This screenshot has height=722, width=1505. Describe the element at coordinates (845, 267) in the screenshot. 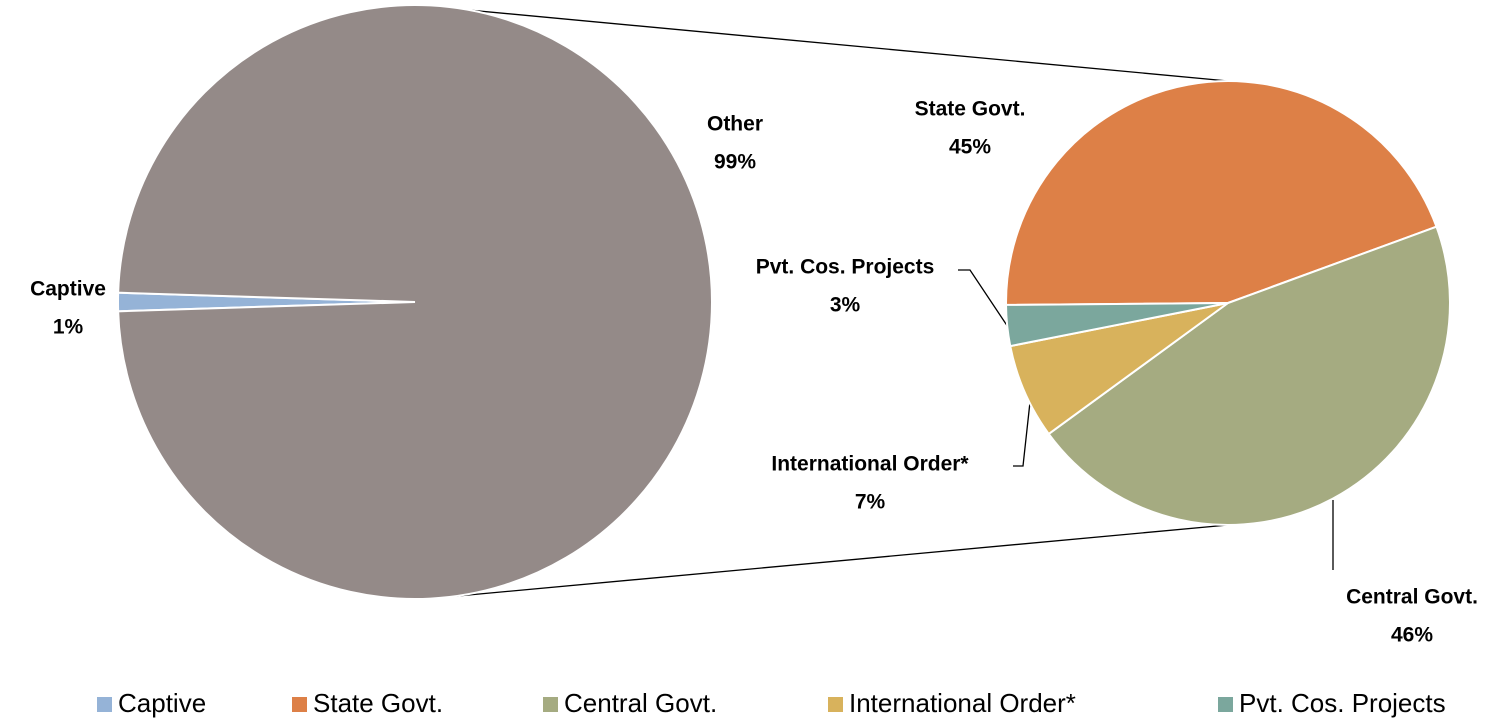

I see `slice-label: Pvt. Cos. Projects` at that location.